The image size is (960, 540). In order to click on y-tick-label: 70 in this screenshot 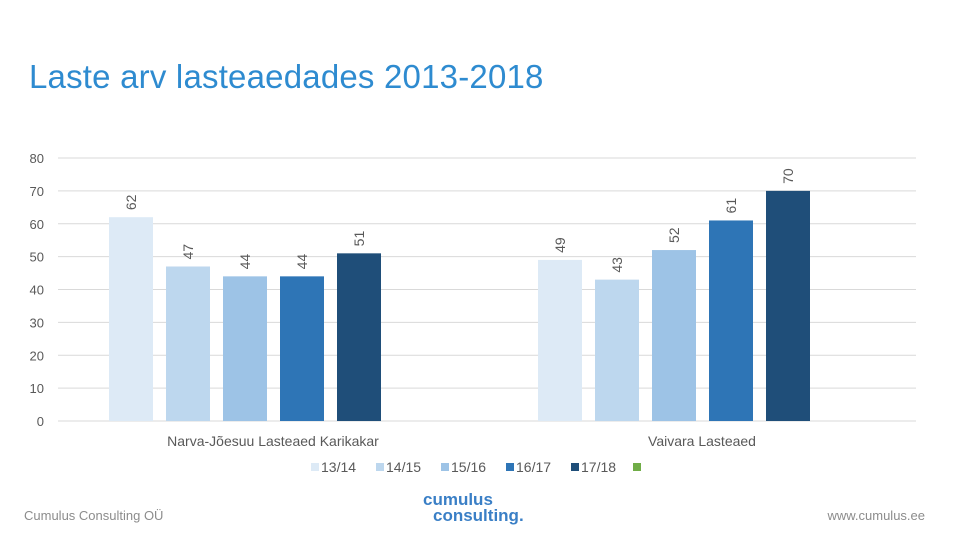, I will do `click(37, 191)`.